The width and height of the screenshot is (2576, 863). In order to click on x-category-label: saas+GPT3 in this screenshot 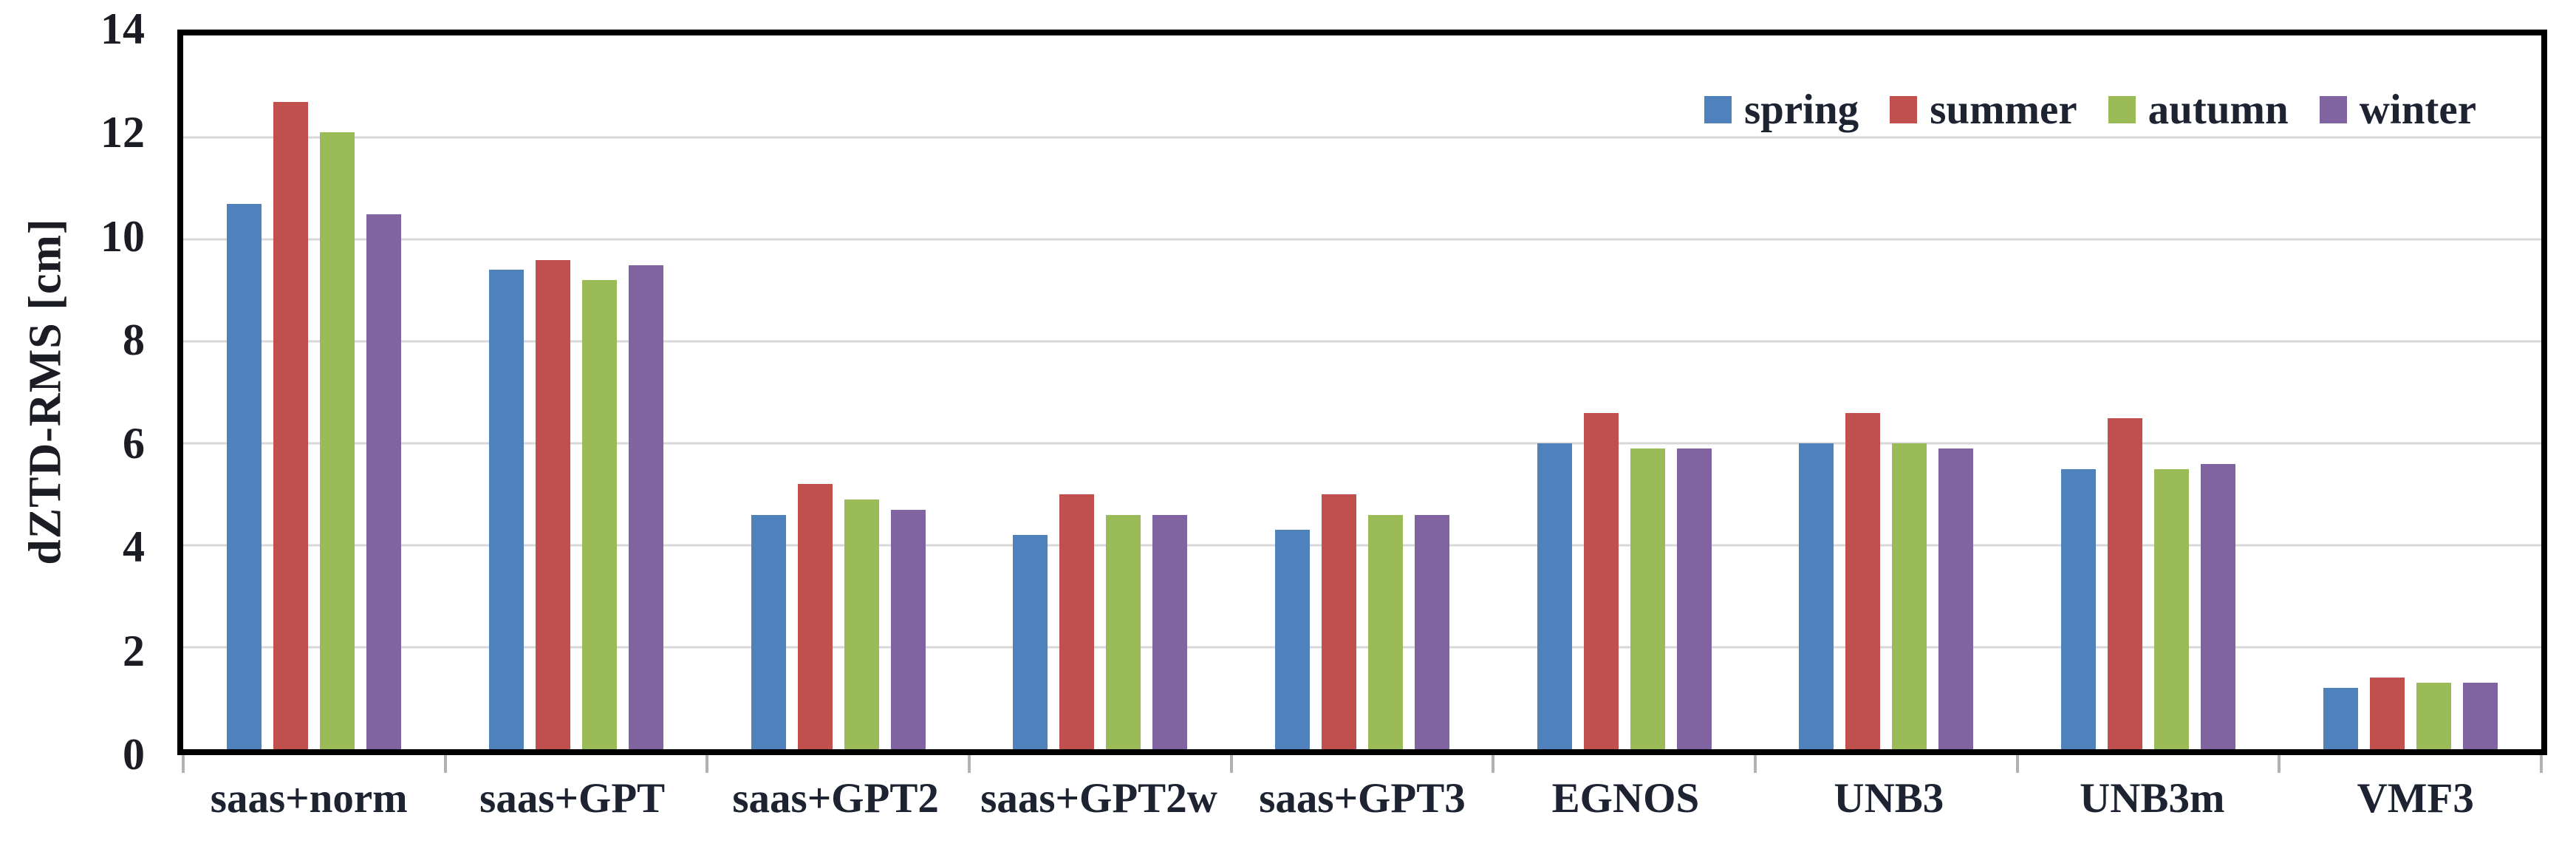, I will do `click(1363, 798)`.